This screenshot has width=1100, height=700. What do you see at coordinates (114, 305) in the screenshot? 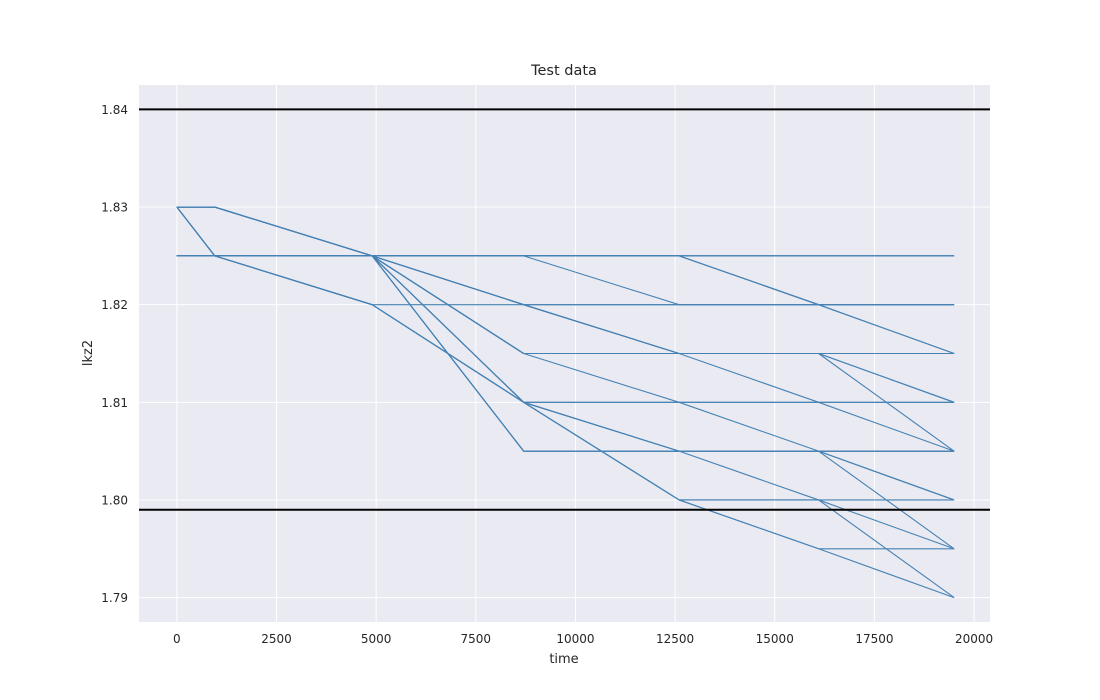
I see `y-tick-label: 1.82` at bounding box center [114, 305].